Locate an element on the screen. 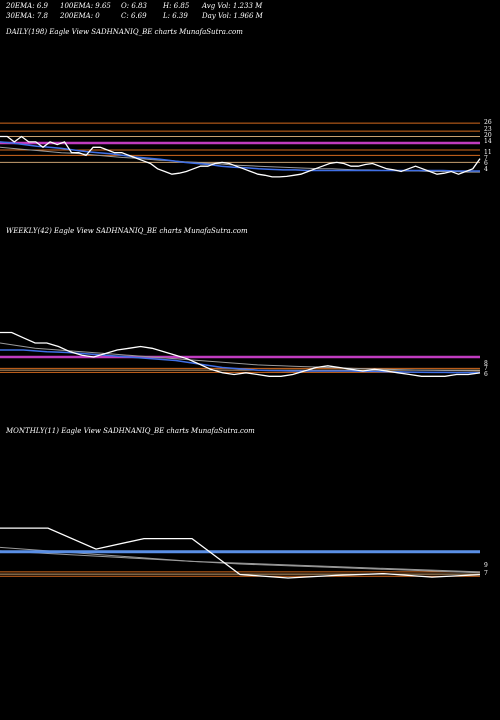 This screenshot has height=720, width=500. header-100ema: 100EMA: 9.65 is located at coordinates (85, 6).